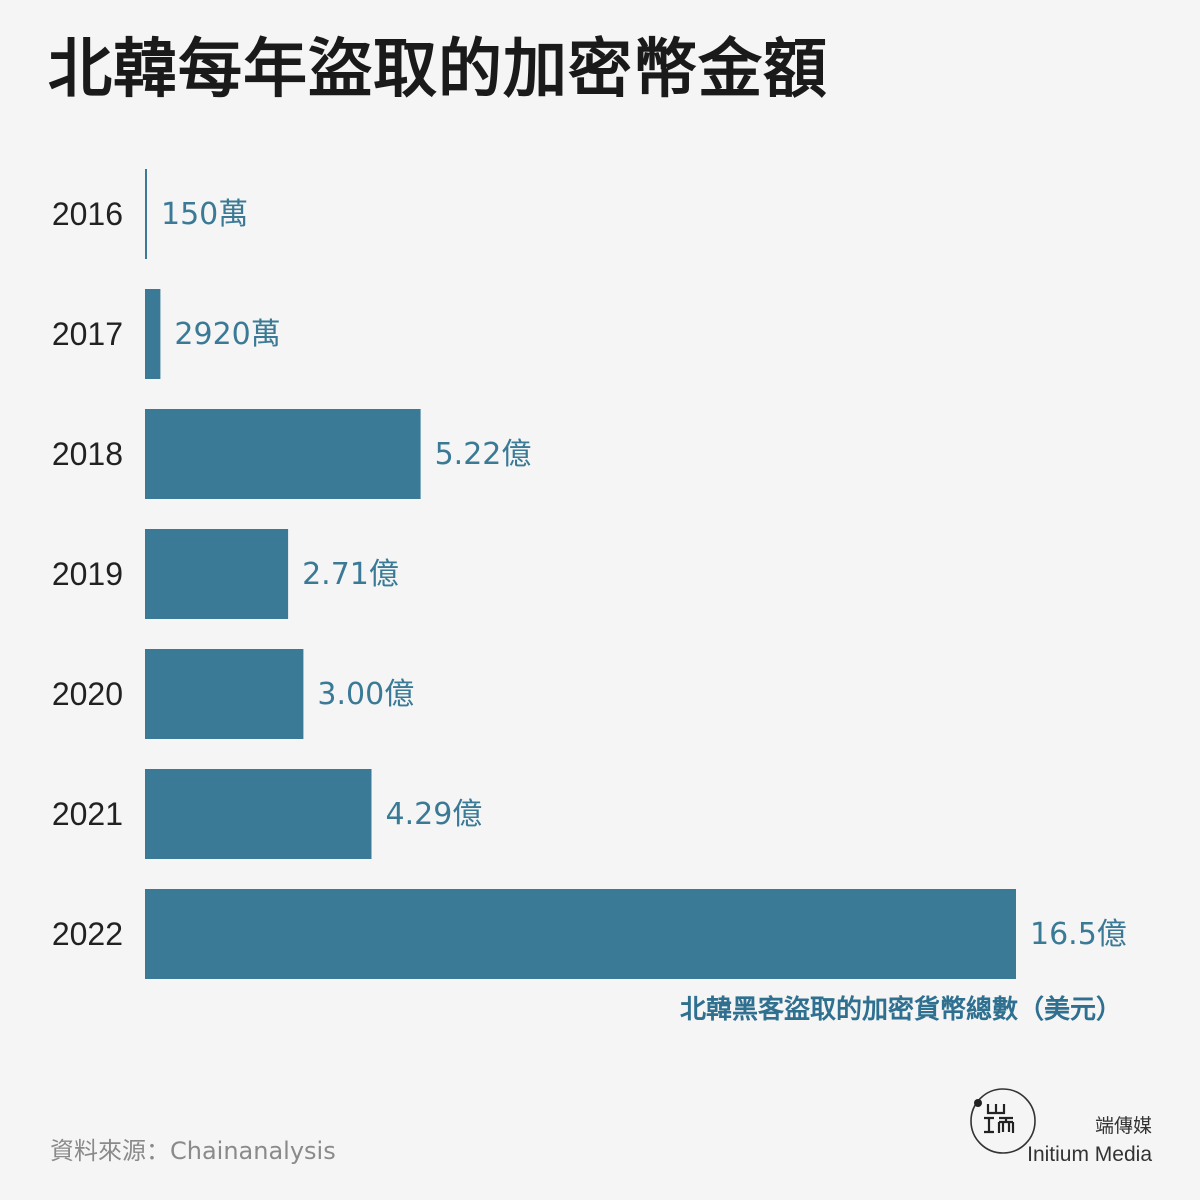  I want to click on category-labels-group: 2016 2017 2018 2019 2020 2021 2022, so click(87, 574).